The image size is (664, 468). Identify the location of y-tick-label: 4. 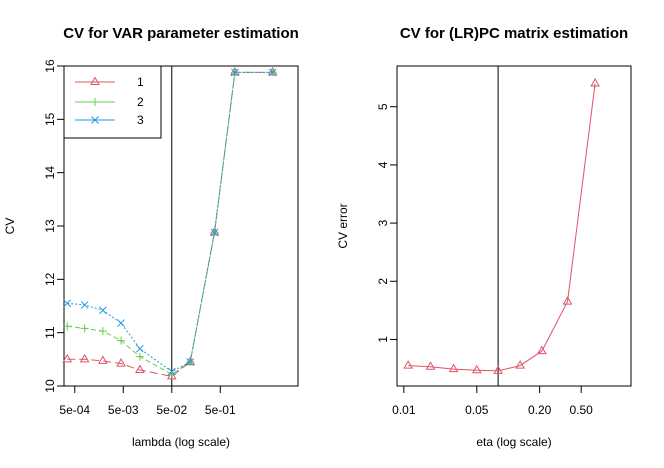
(383, 164).